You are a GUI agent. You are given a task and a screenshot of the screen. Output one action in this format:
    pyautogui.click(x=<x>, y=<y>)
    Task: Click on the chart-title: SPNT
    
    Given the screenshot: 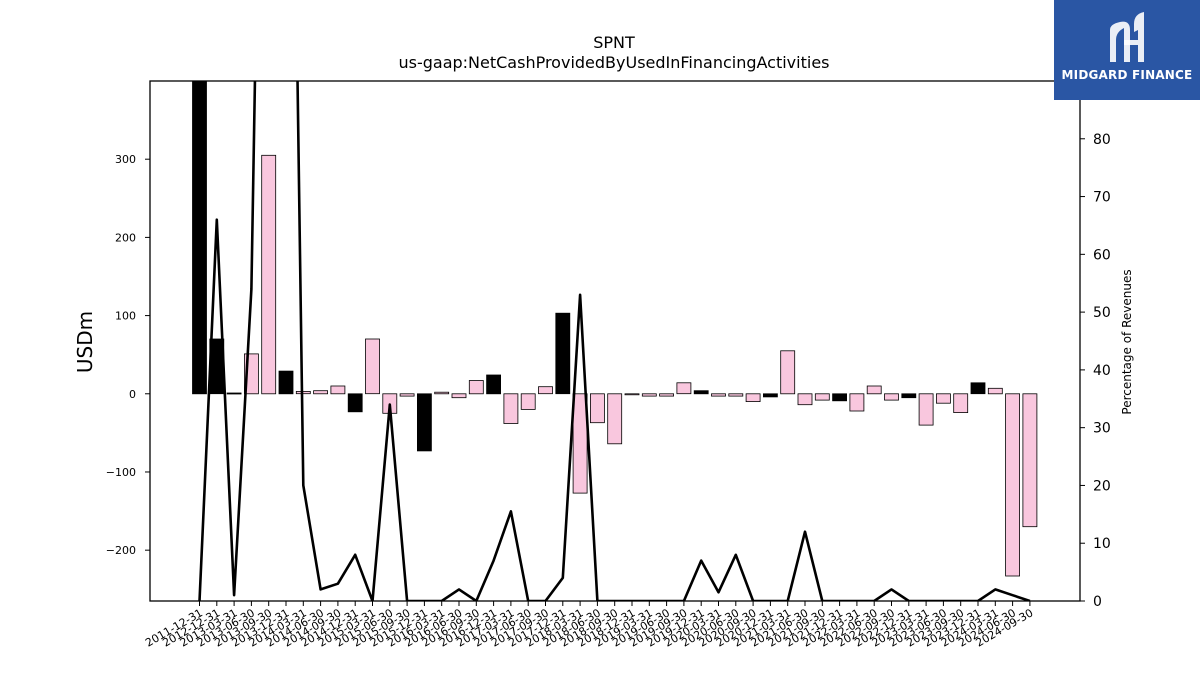 What is the action you would take?
    pyautogui.click(x=614, y=42)
    